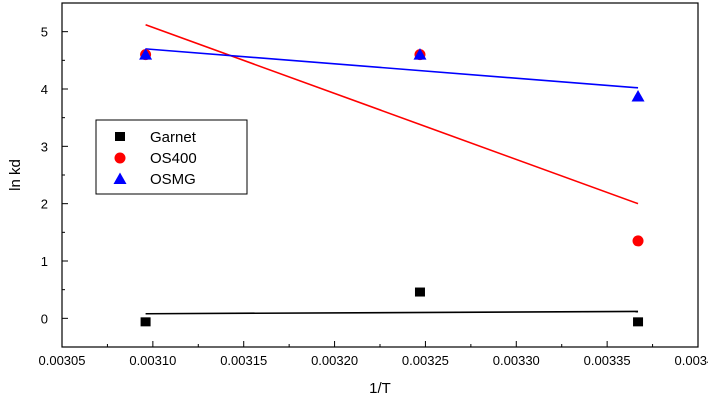  What do you see at coordinates (62, 360) in the screenshot?
I see `x-tick-label: 0.00305` at bounding box center [62, 360].